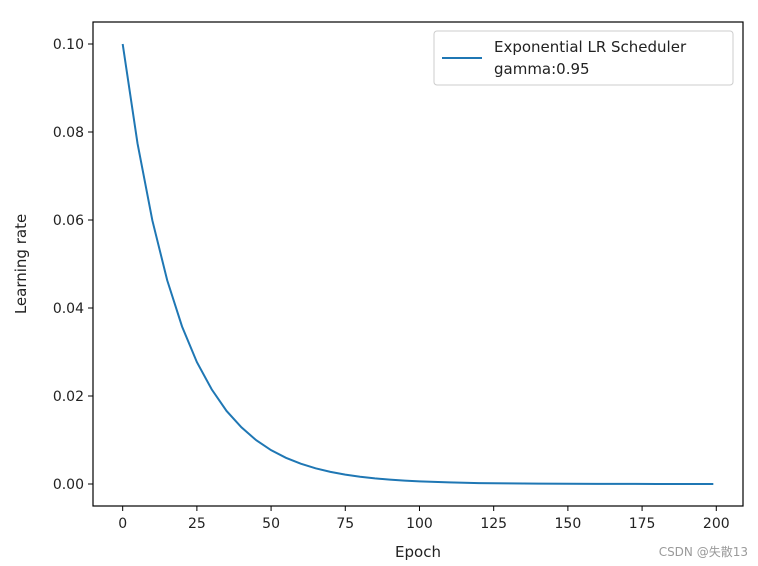  I want to click on y-tick-label: 0.04, so click(68, 309).